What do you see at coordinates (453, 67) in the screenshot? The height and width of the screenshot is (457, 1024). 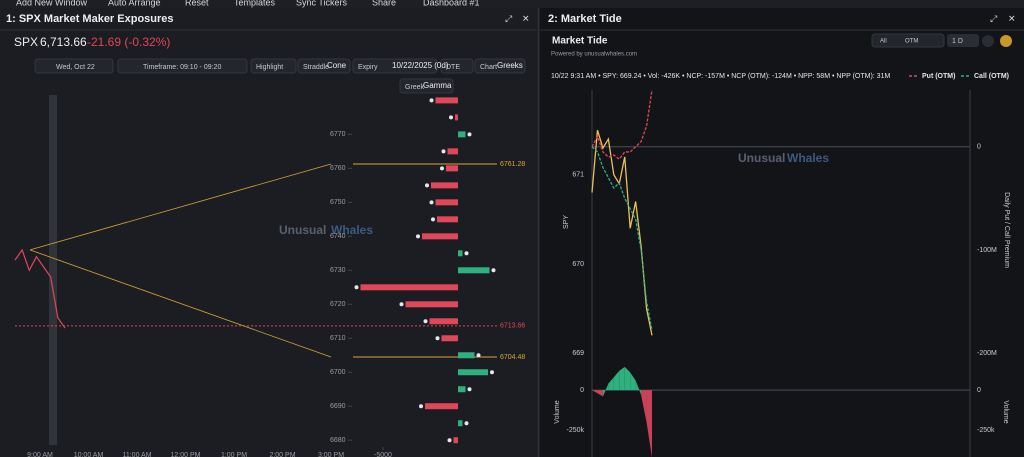 I see `control-label: DTE` at bounding box center [453, 67].